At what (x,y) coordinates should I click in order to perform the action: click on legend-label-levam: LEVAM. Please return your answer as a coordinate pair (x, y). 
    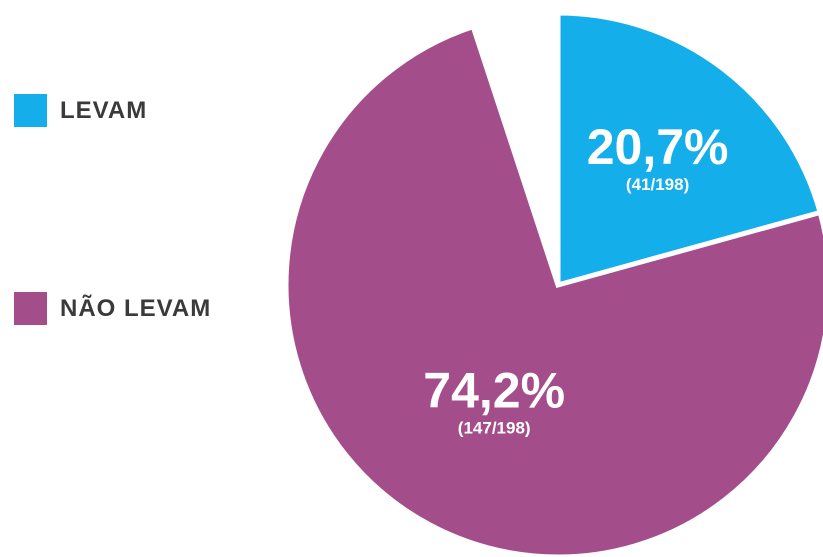
    Looking at the image, I should click on (104, 110).